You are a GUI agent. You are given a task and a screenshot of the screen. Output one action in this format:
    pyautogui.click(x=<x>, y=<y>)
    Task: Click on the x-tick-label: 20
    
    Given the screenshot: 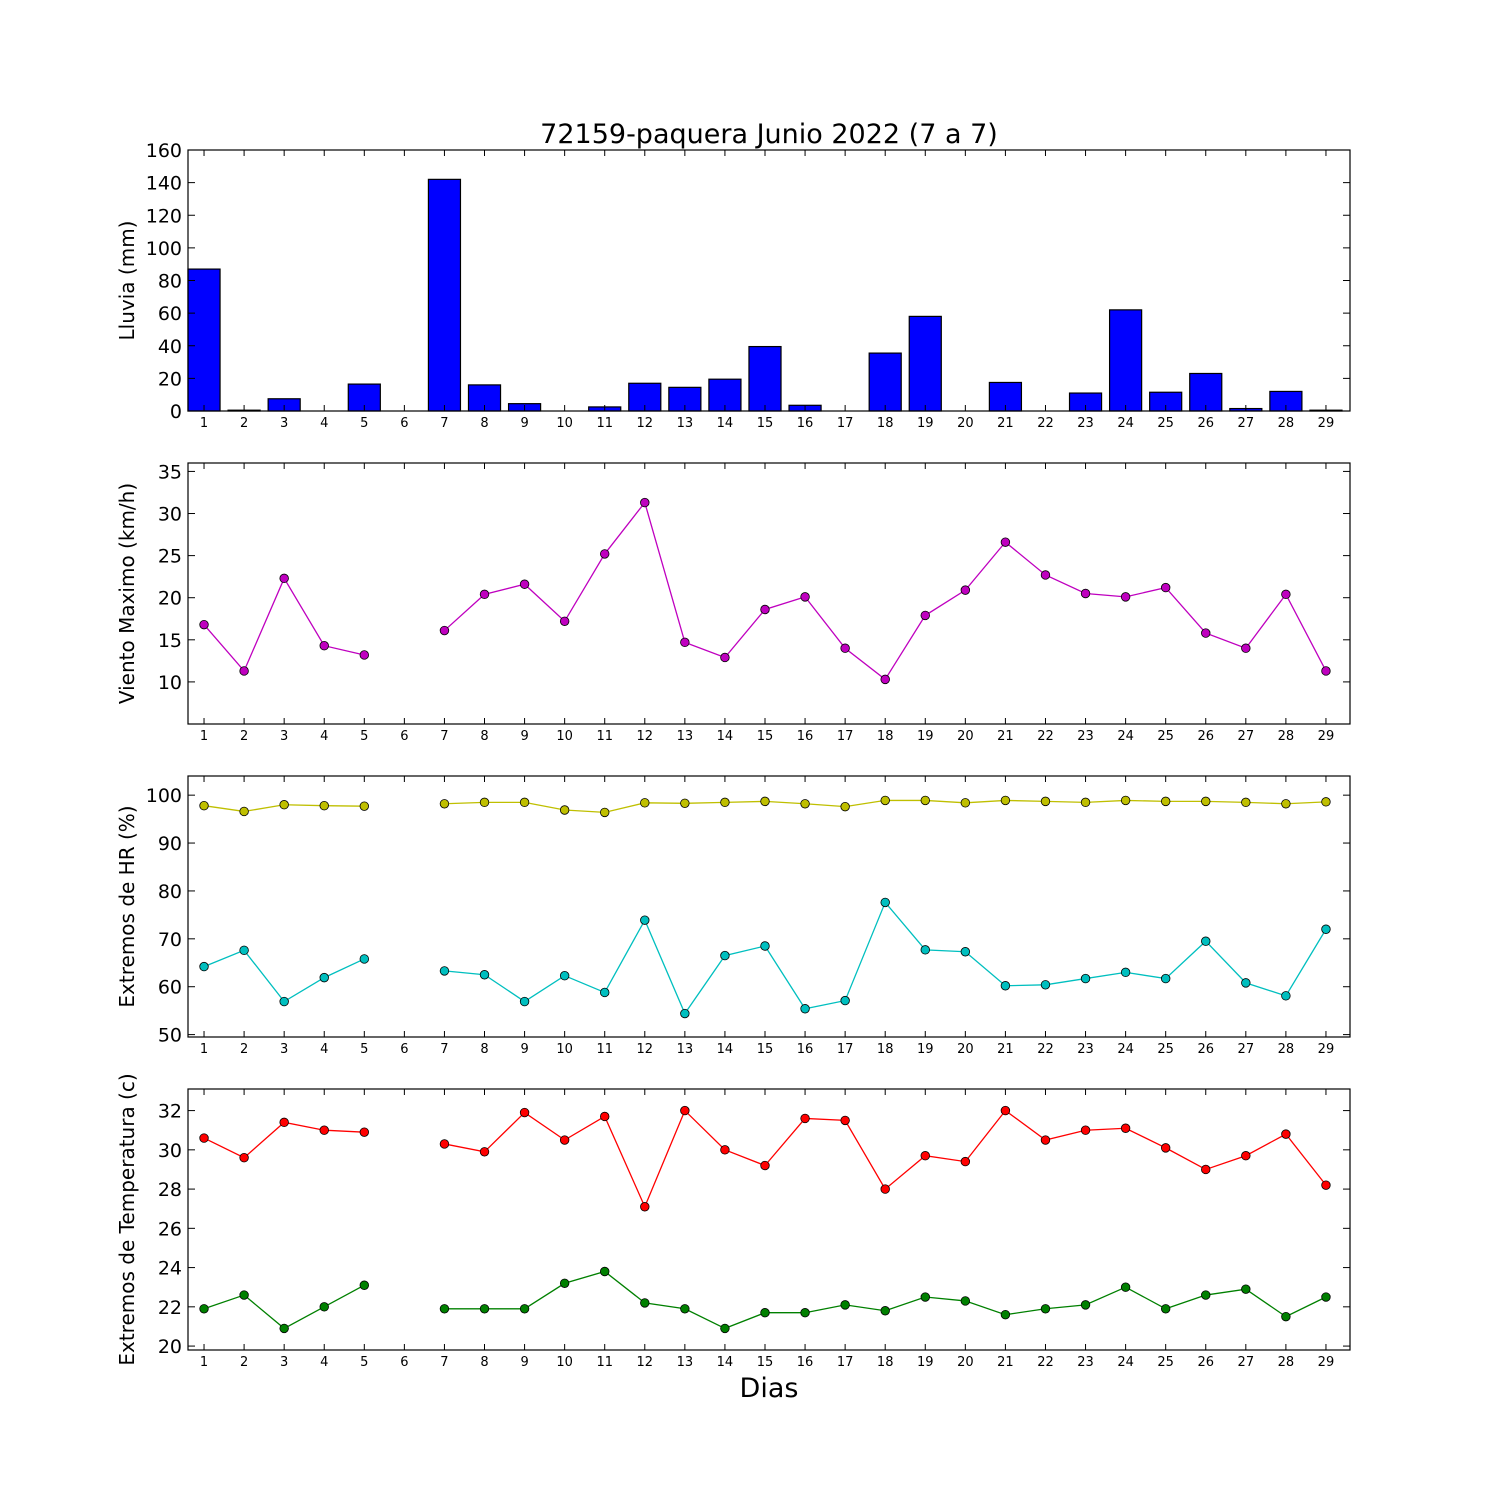 What is the action you would take?
    pyautogui.click(x=965, y=1049)
    